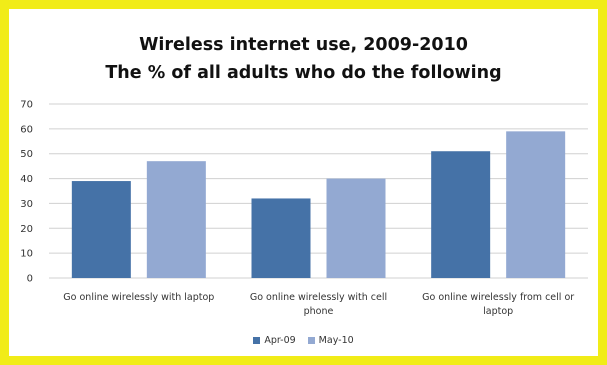 This screenshot has height=365, width=607. Describe the element at coordinates (26, 254) in the screenshot. I see `y-tick-label: 10` at that location.